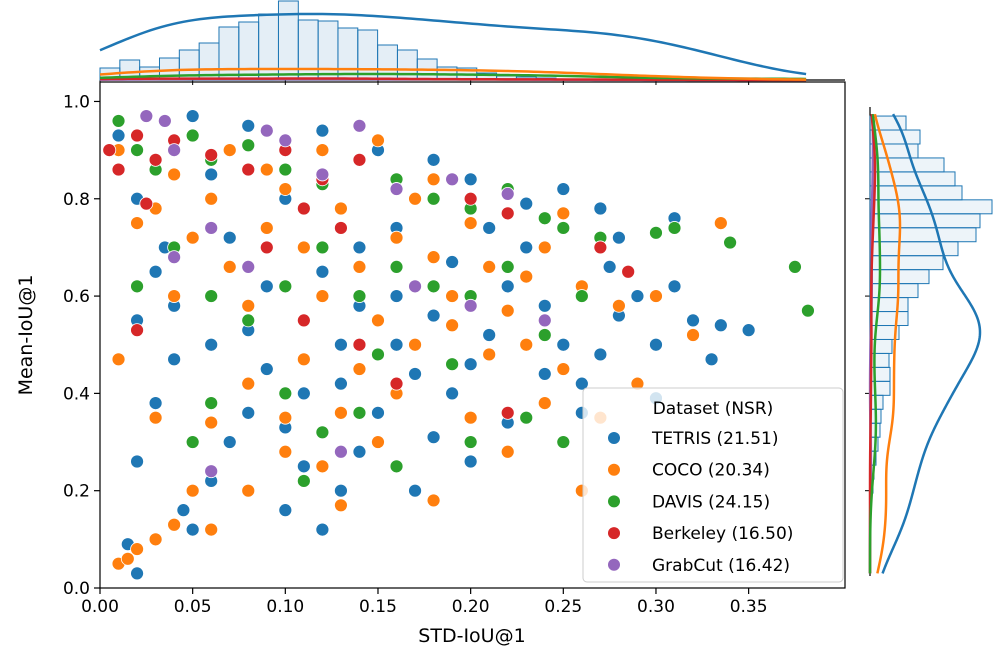 The image size is (1000, 669). Describe the element at coordinates (378, 607) in the screenshot. I see `x-tick-label: 0.15` at that location.